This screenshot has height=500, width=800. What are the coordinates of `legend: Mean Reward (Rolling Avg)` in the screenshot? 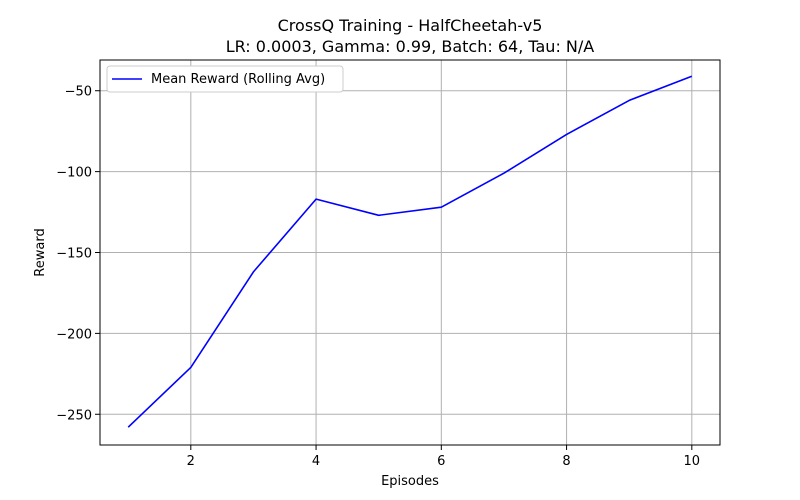 It's located at (225, 79).